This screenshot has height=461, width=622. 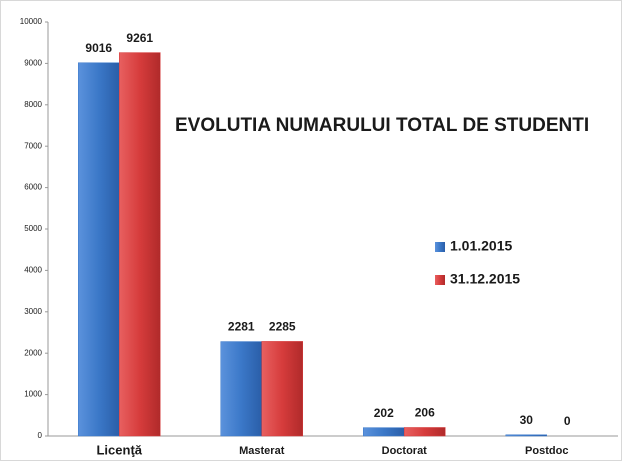 What do you see at coordinates (405, 451) in the screenshot?
I see `x-tick-label: Doctorat` at bounding box center [405, 451].